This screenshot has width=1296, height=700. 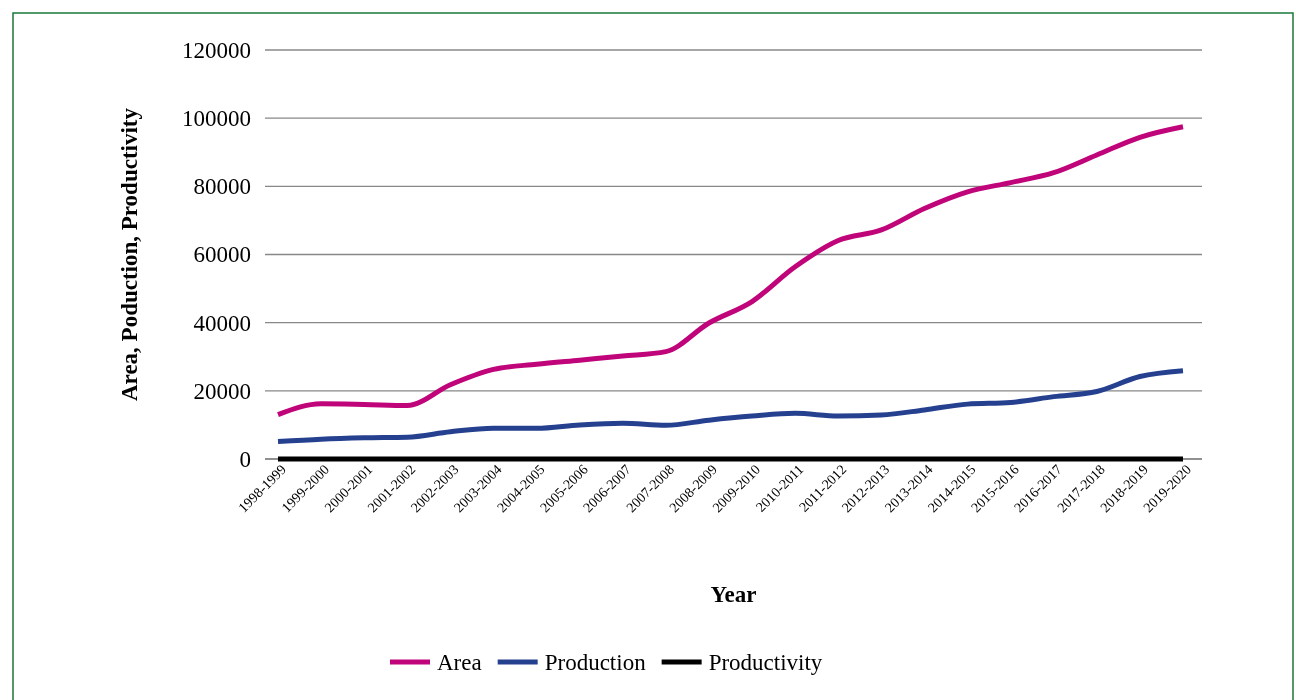 What do you see at coordinates (733, 594) in the screenshot?
I see `x-axis-title: Year` at bounding box center [733, 594].